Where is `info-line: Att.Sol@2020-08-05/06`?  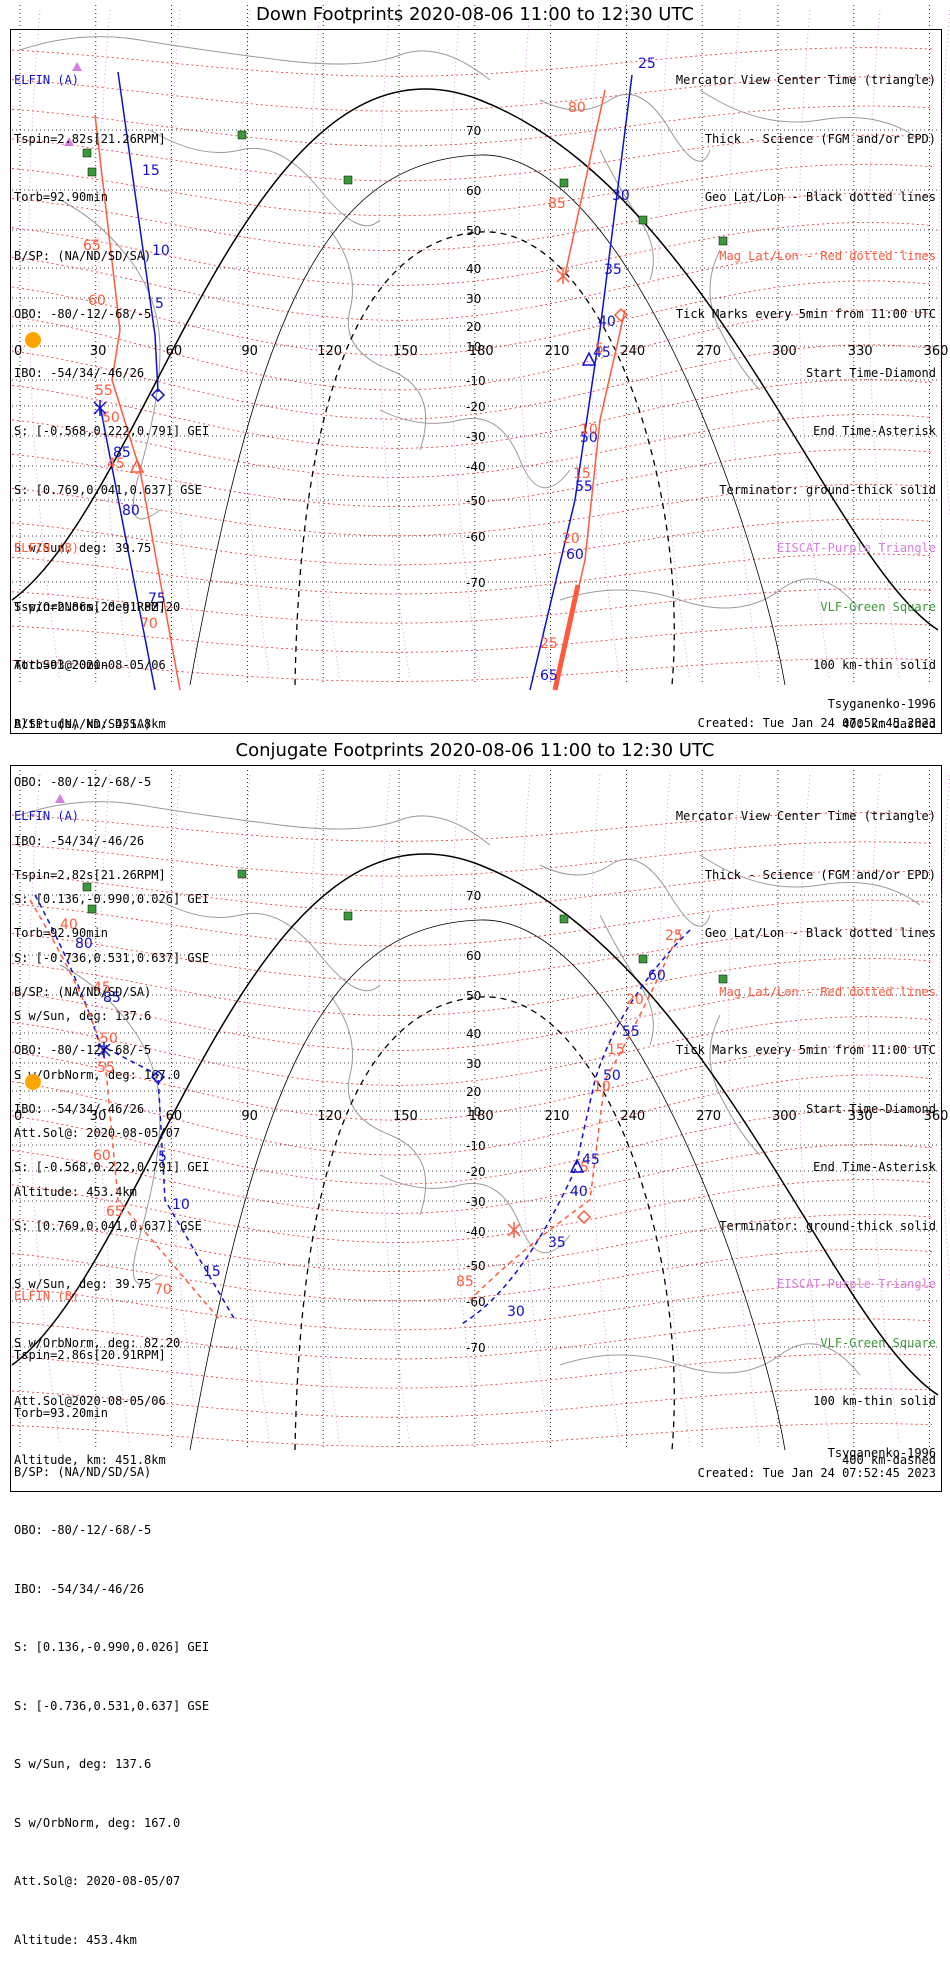 info-line: Att.Sol@2020-08-05/06 is located at coordinates (90, 665).